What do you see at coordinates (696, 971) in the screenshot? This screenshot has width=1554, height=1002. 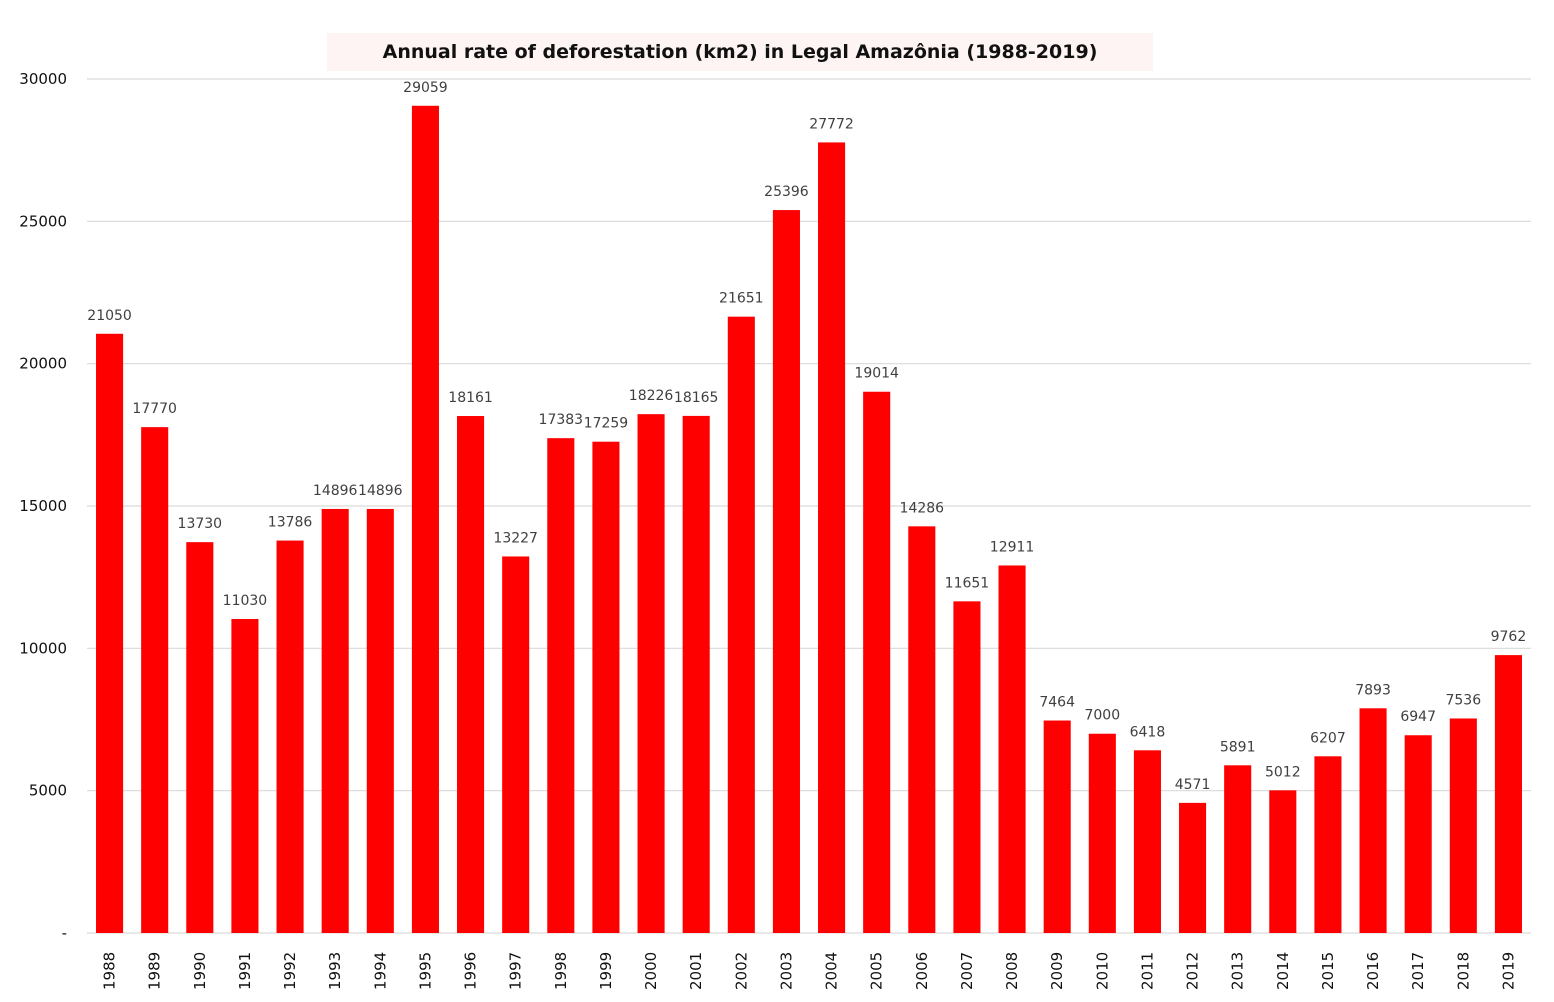 I see `x-tick-label-2001: 2001` at bounding box center [696, 971].